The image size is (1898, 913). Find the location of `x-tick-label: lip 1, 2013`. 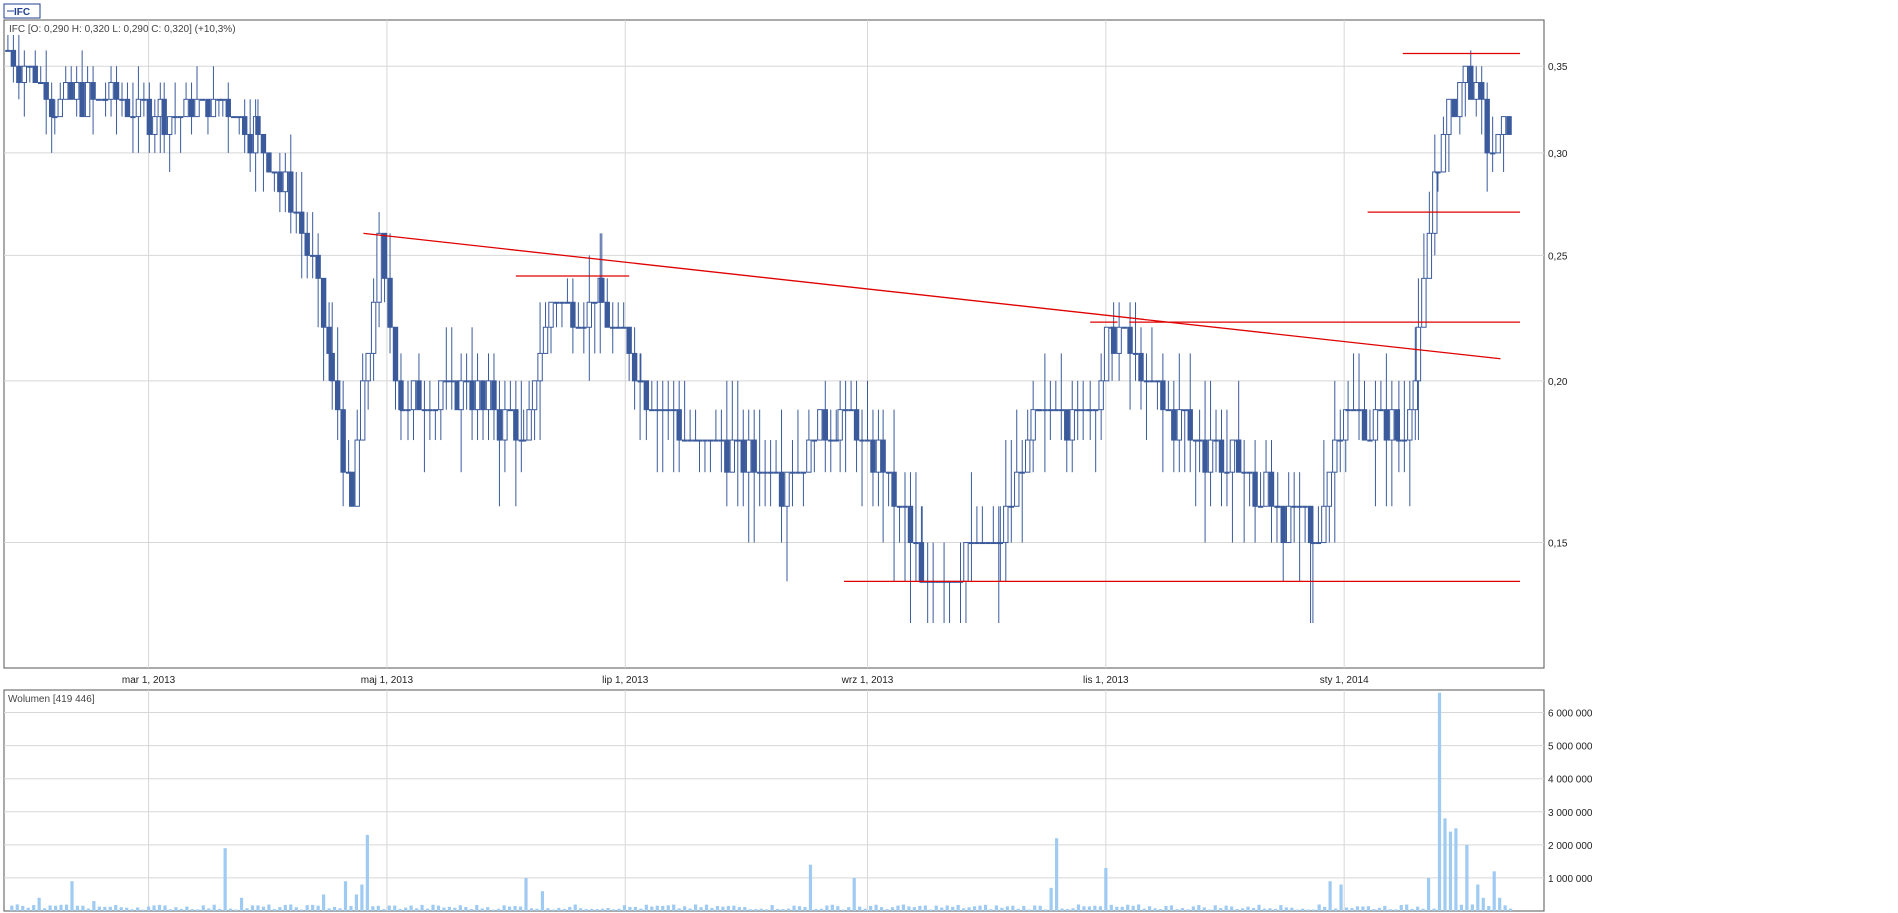

x-tick-label: lip 1, 2013 is located at coordinates (625, 680).